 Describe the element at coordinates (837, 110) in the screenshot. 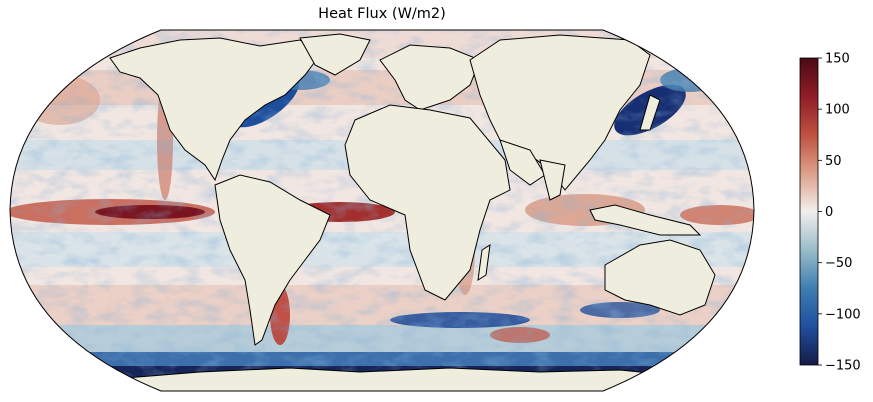

I see `colorbar-tick-label: 100` at that location.